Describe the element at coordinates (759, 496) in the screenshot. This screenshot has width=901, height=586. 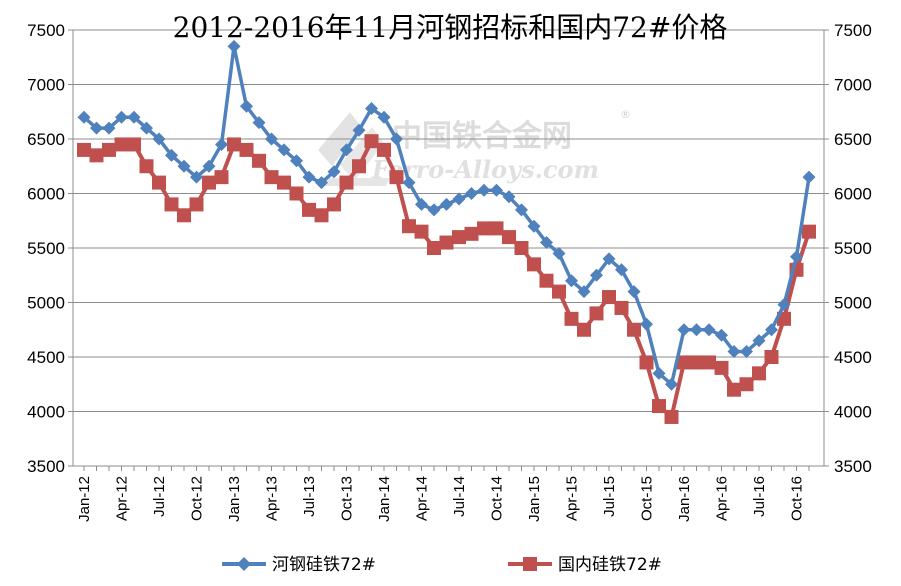
I see `x-tick-label: Jul-16` at that location.